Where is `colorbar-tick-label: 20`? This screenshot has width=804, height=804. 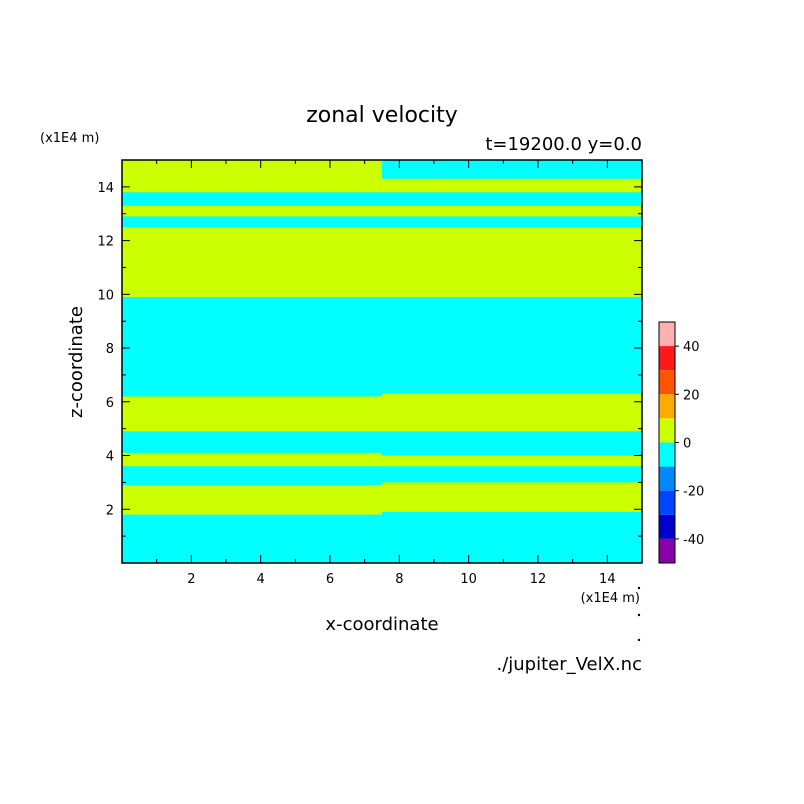
colorbar-tick-label: 20 is located at coordinates (691, 395).